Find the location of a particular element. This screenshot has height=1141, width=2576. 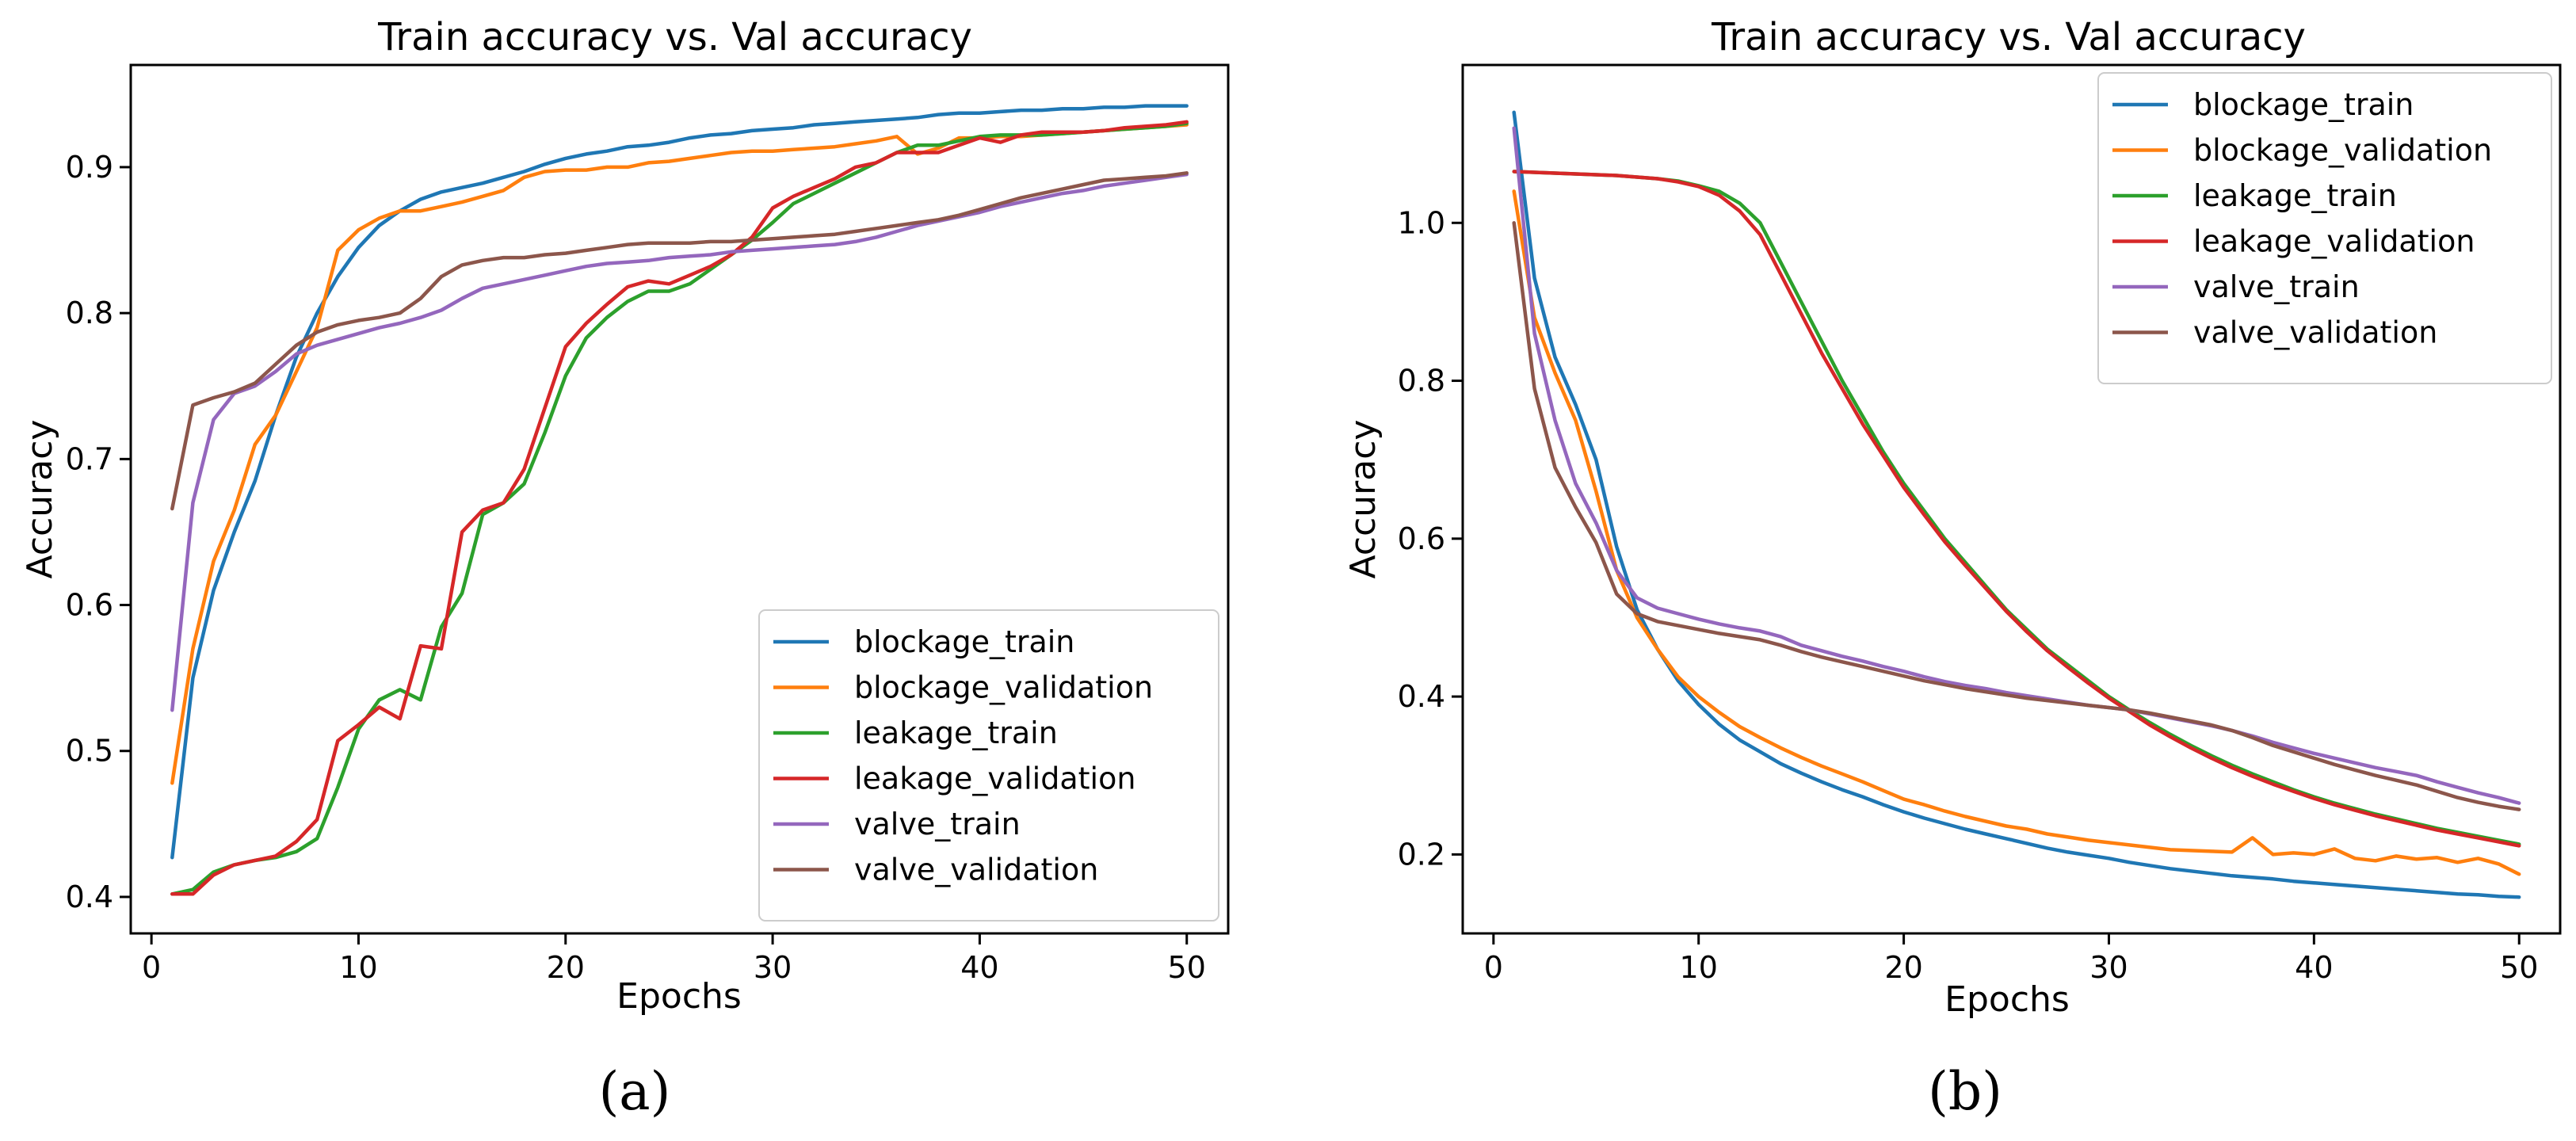

y-tick-label: 0.9 is located at coordinates (89, 167).